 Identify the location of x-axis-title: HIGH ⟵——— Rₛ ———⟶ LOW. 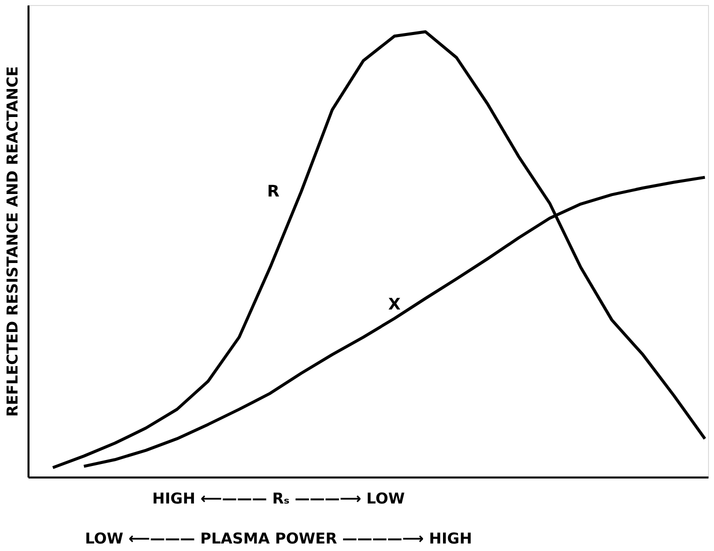
(279, 499).